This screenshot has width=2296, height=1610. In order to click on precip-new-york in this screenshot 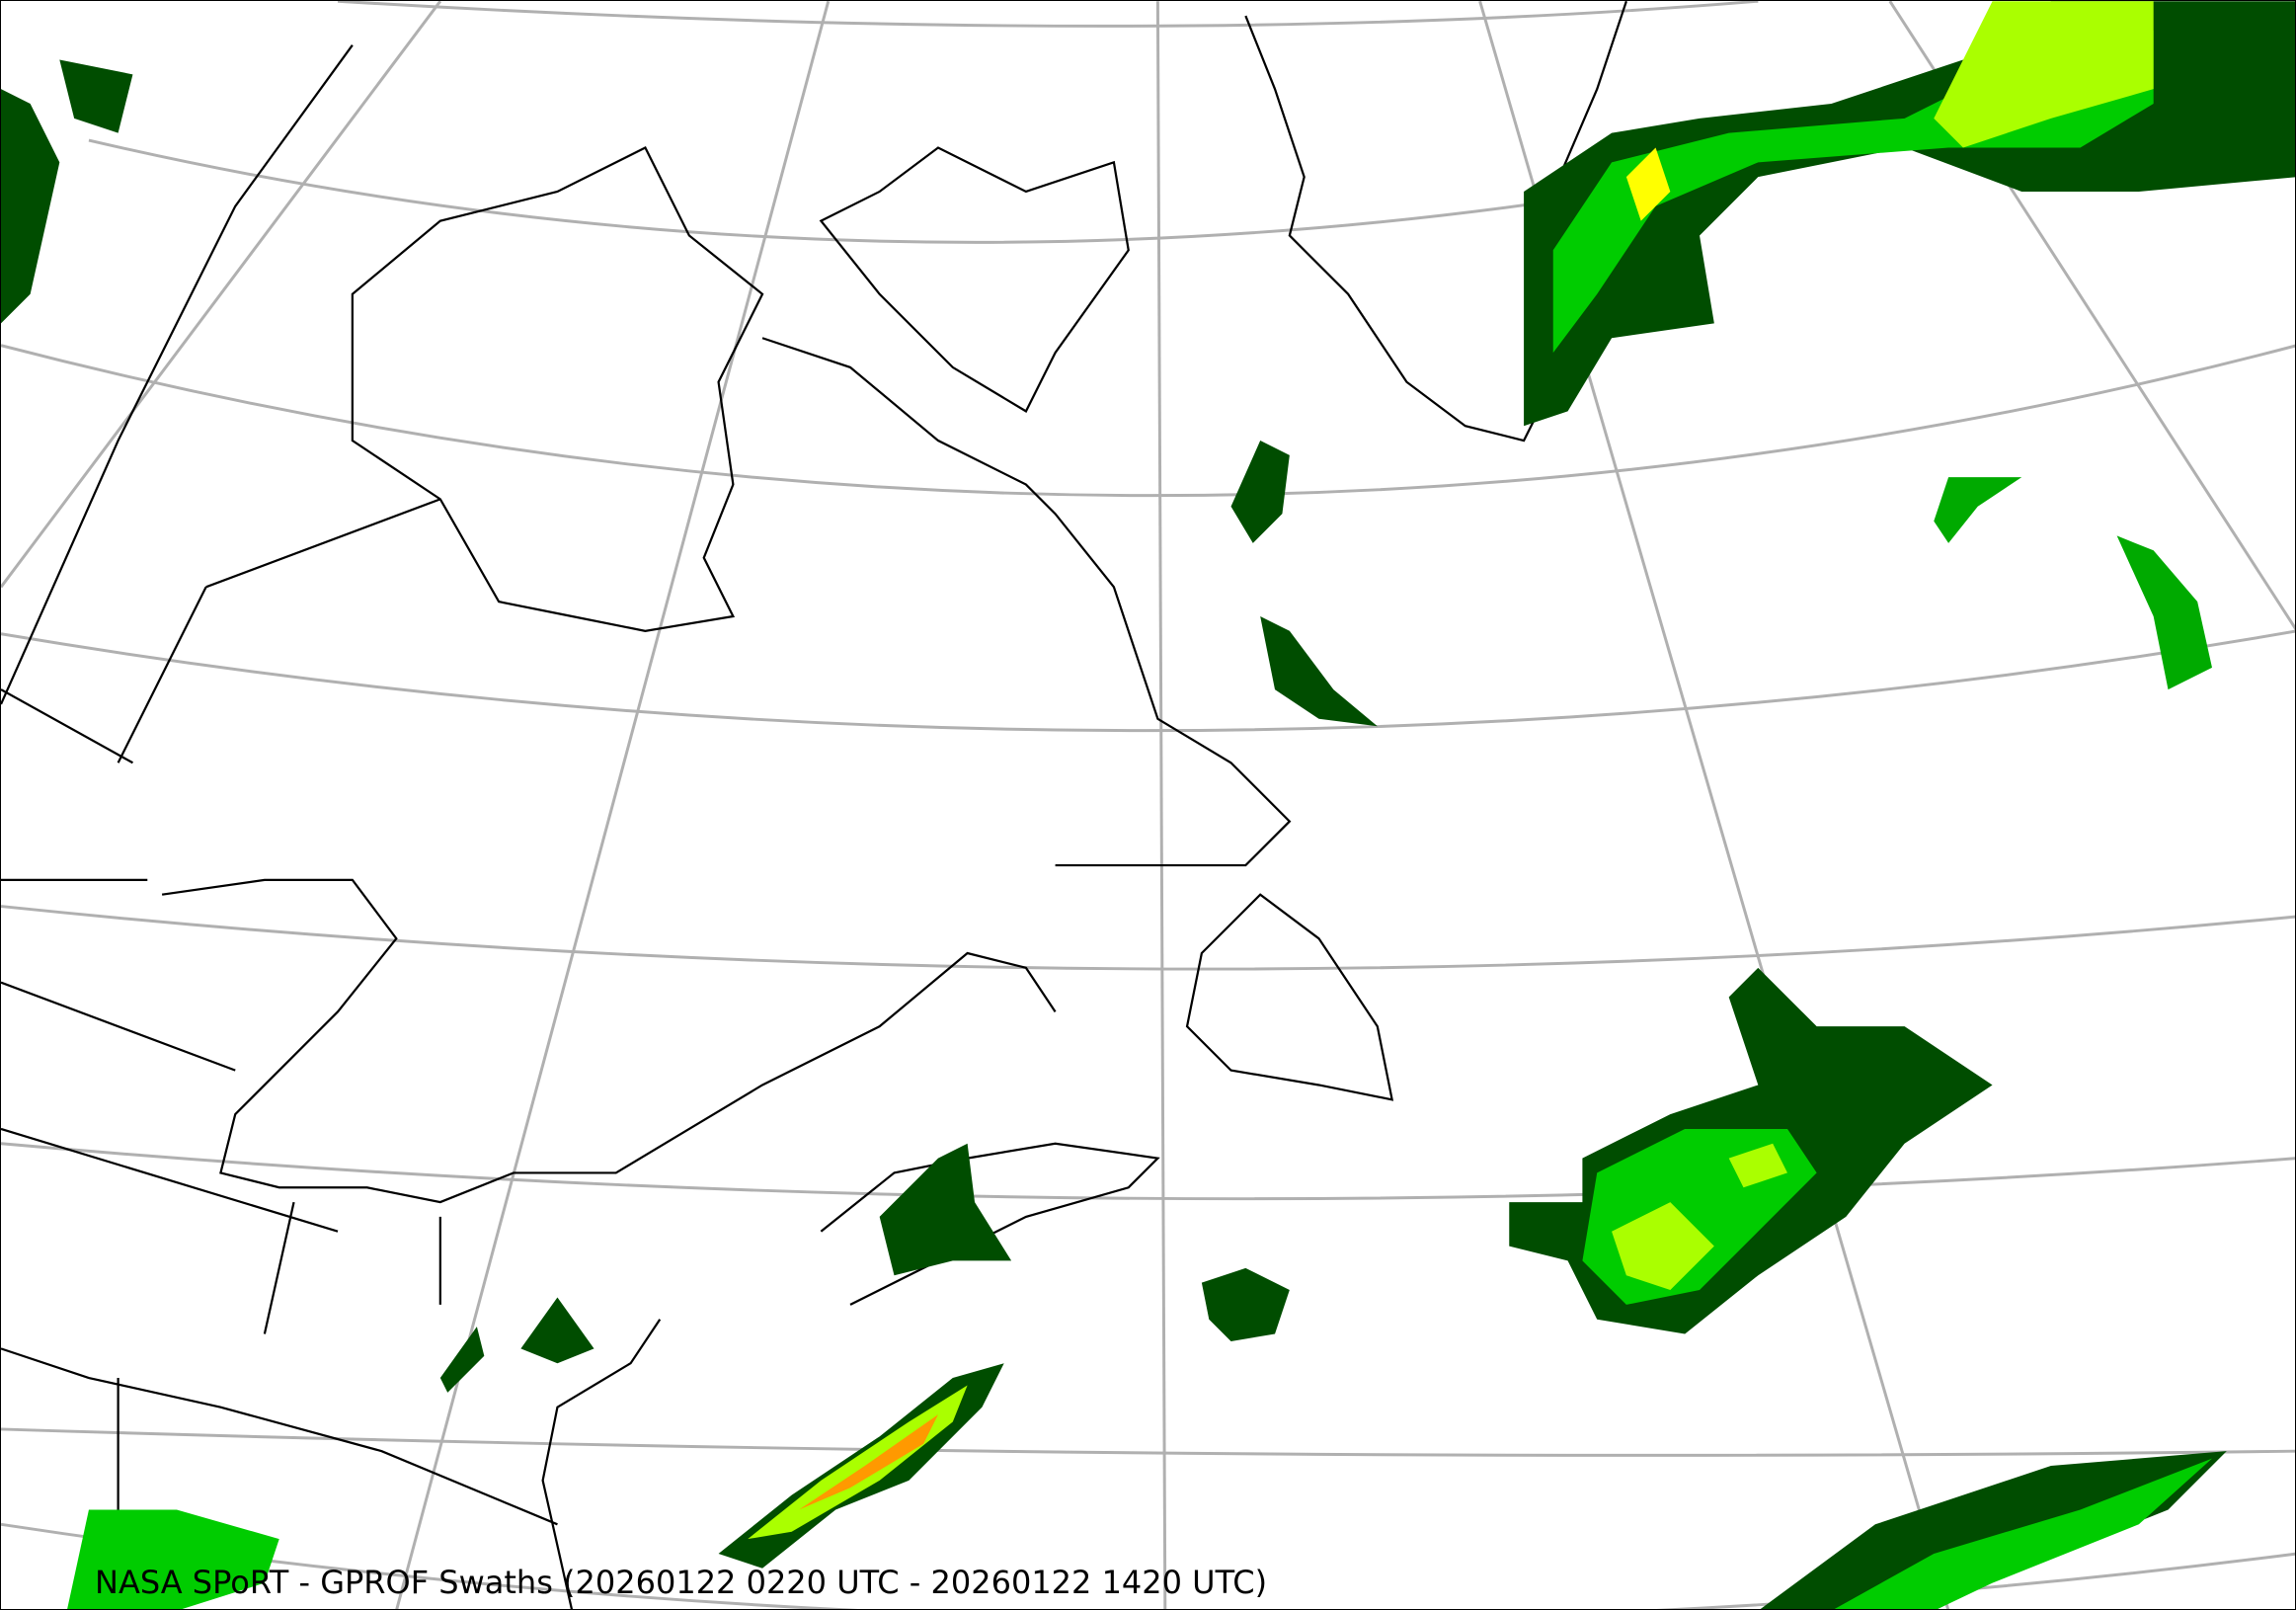, I will do `click(517, 1345)`.